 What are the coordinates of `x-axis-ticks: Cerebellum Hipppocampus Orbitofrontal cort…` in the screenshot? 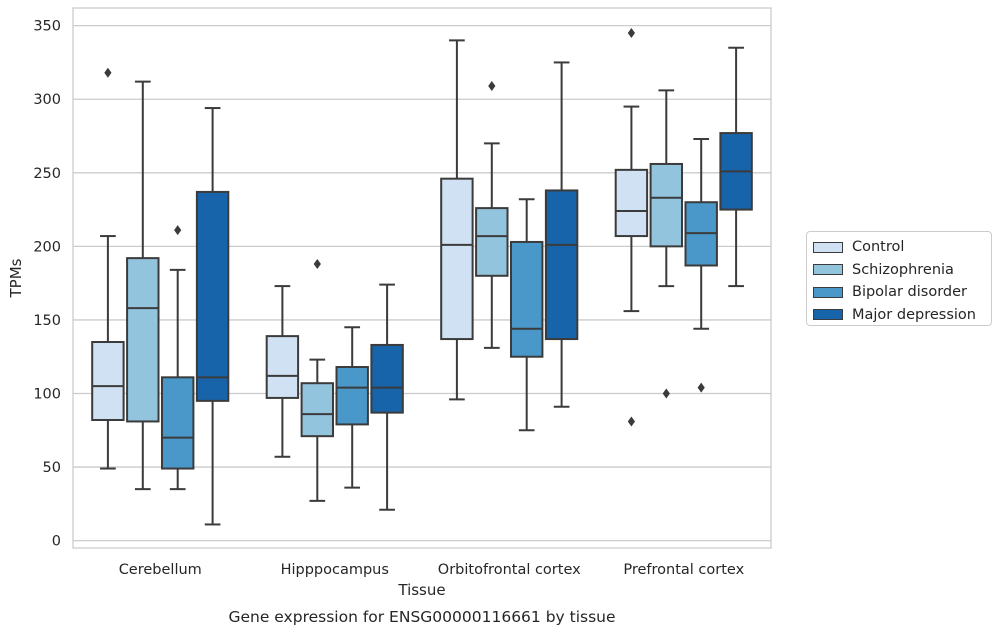 It's located at (432, 570).